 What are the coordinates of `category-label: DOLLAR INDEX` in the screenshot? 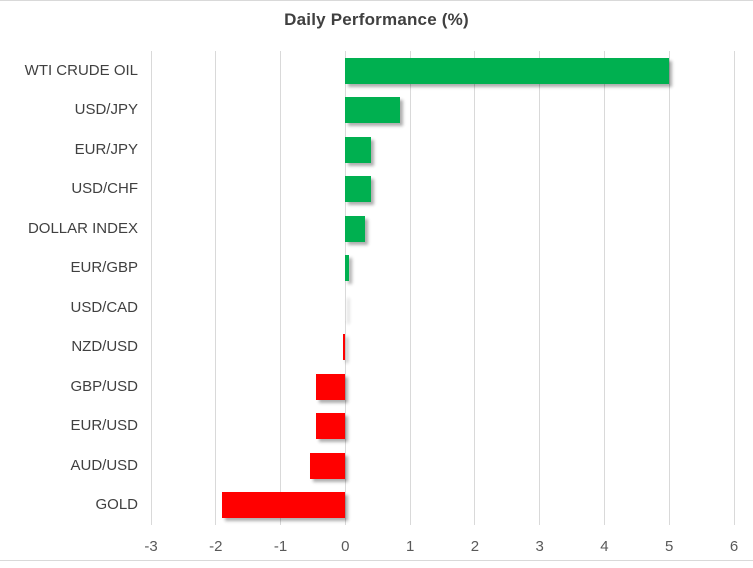 It's located at (82, 228).